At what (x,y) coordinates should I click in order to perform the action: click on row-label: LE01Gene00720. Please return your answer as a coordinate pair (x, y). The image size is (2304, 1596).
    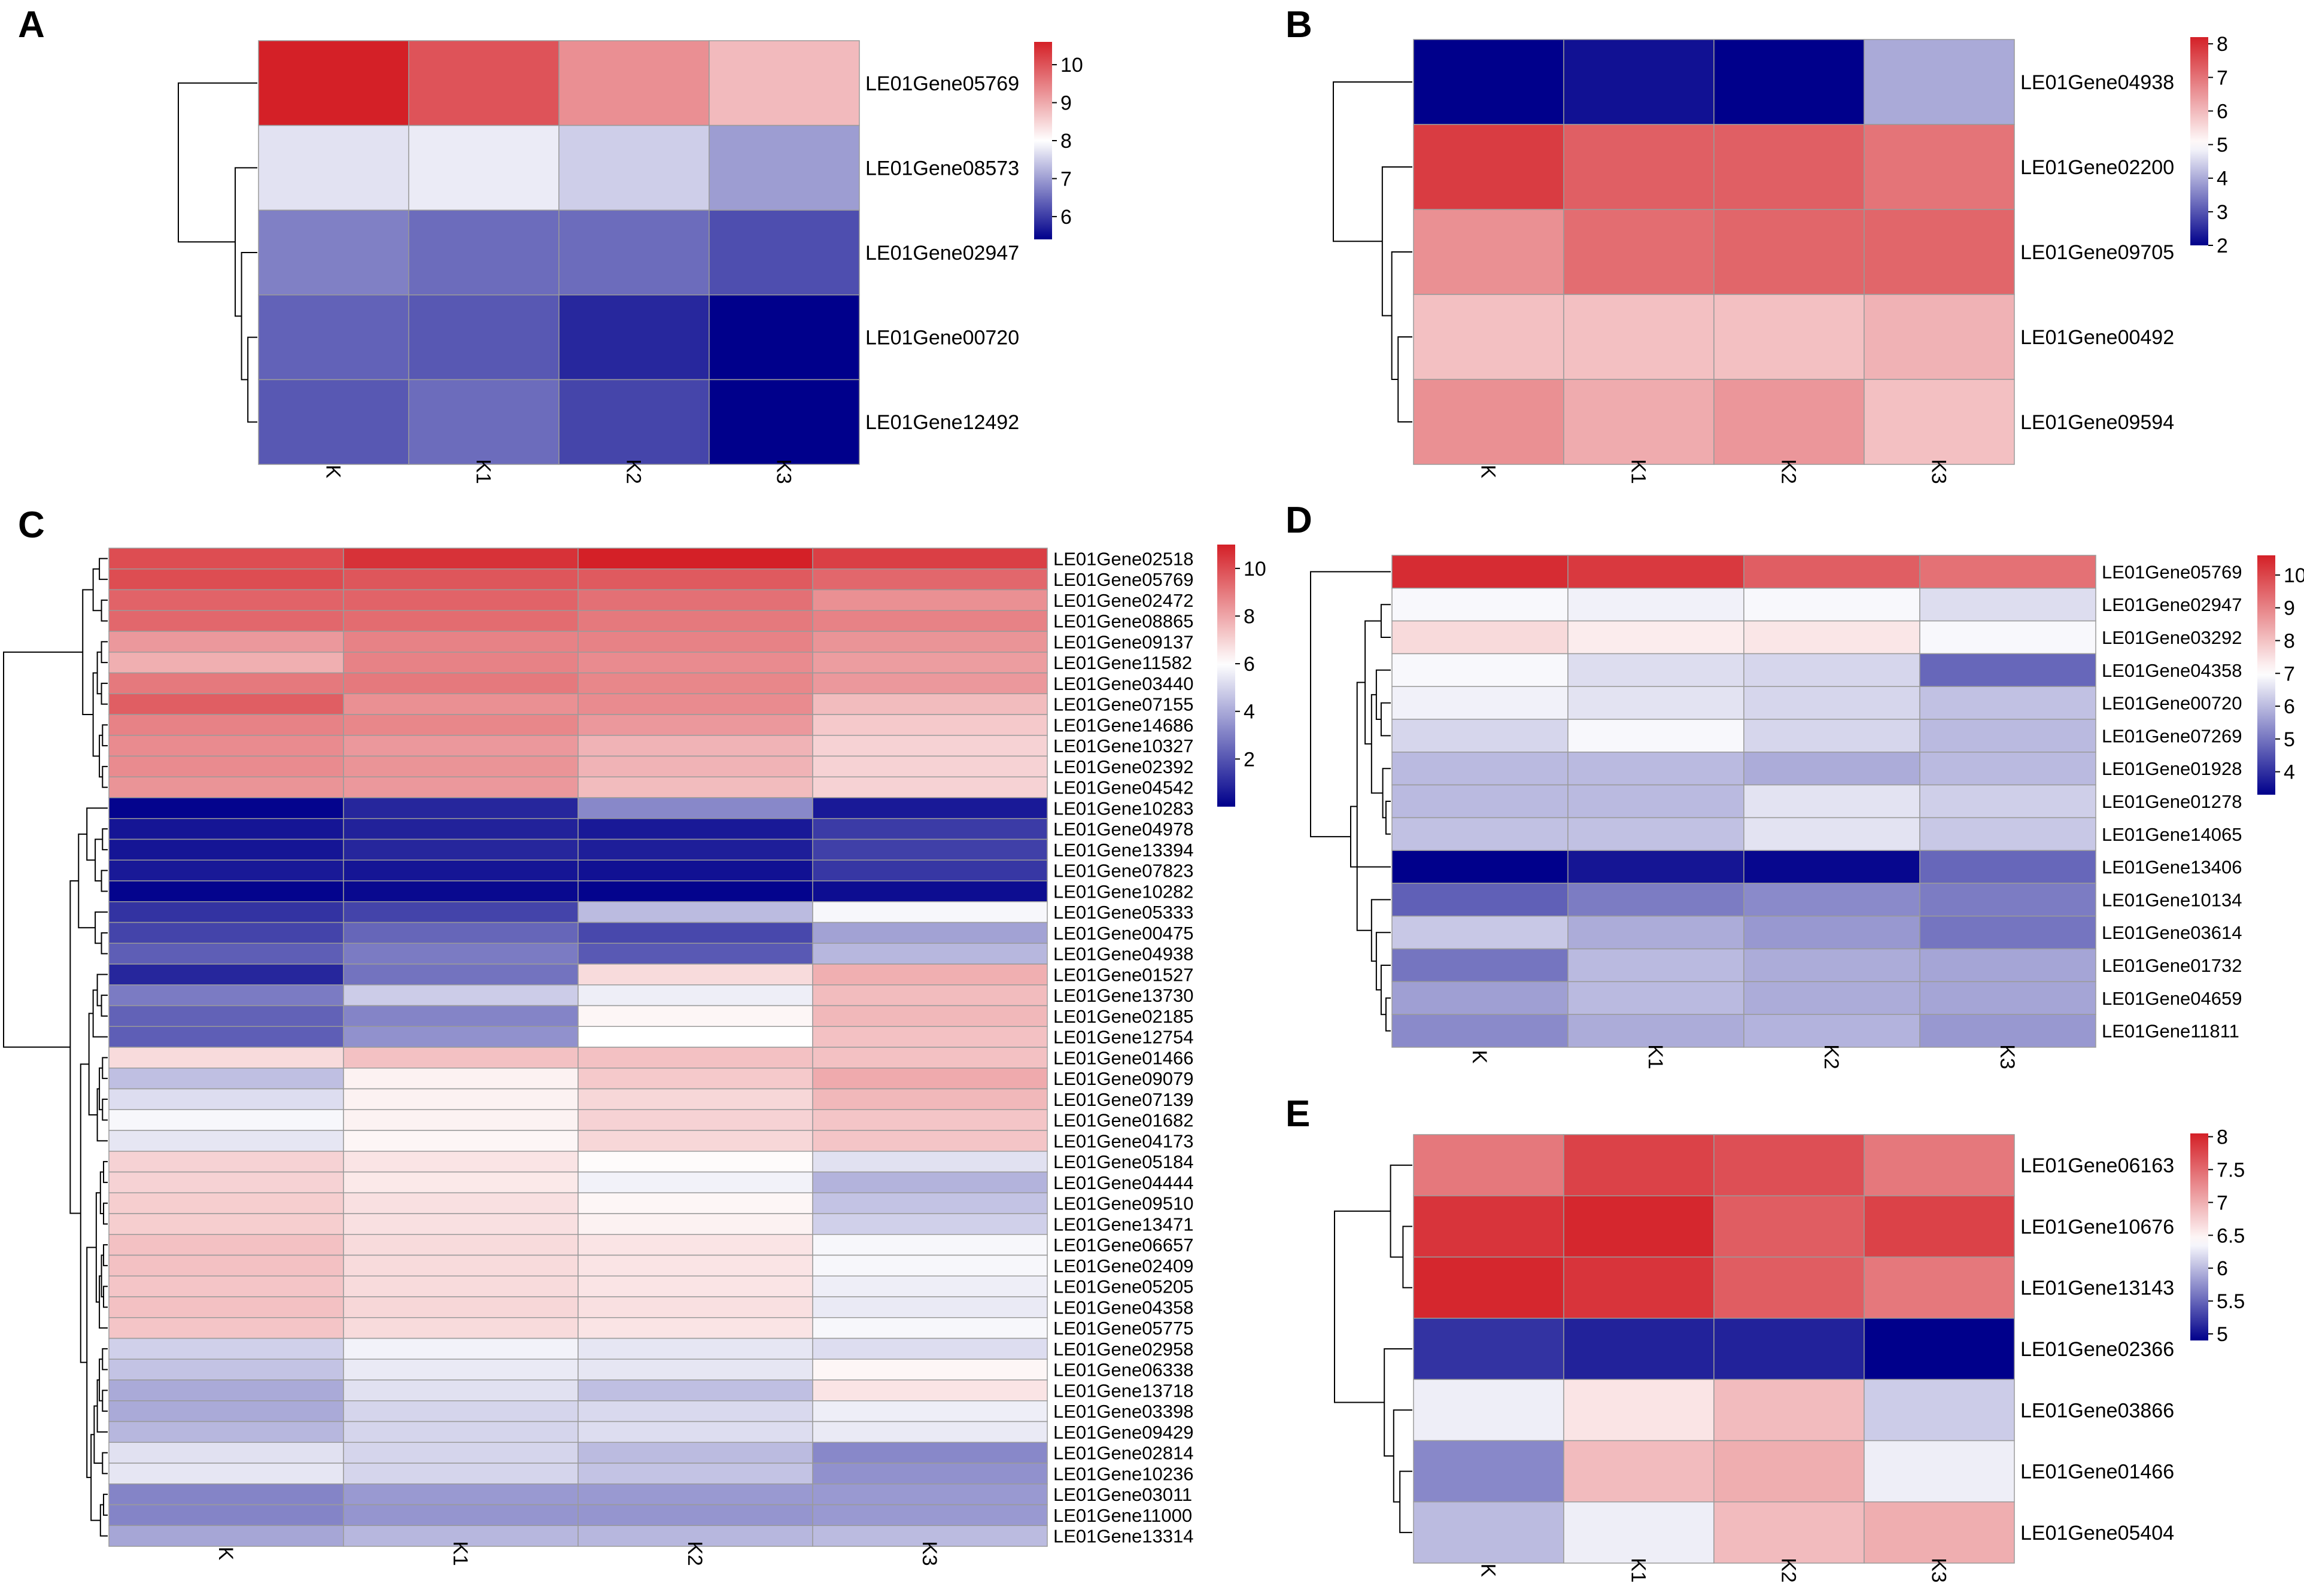
    Looking at the image, I should click on (942, 338).